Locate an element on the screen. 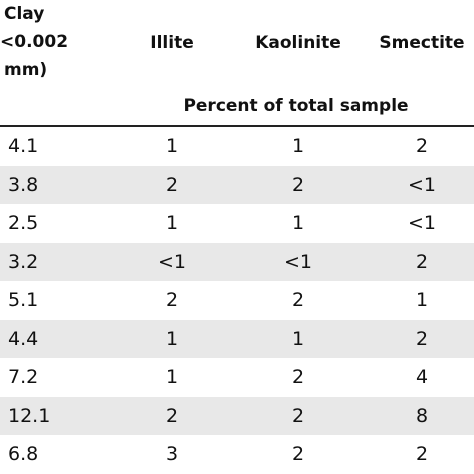 This screenshot has height=474, width=474. percent-cell: 3 is located at coordinates (172, 454).